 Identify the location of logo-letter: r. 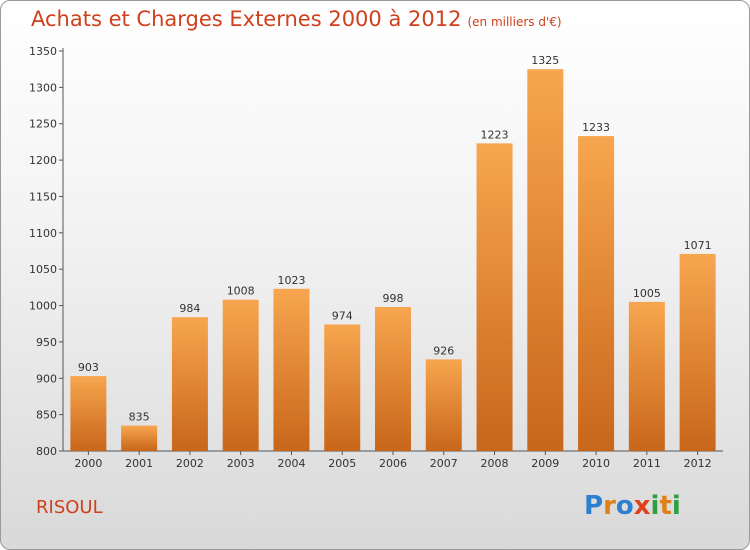
(609, 506).